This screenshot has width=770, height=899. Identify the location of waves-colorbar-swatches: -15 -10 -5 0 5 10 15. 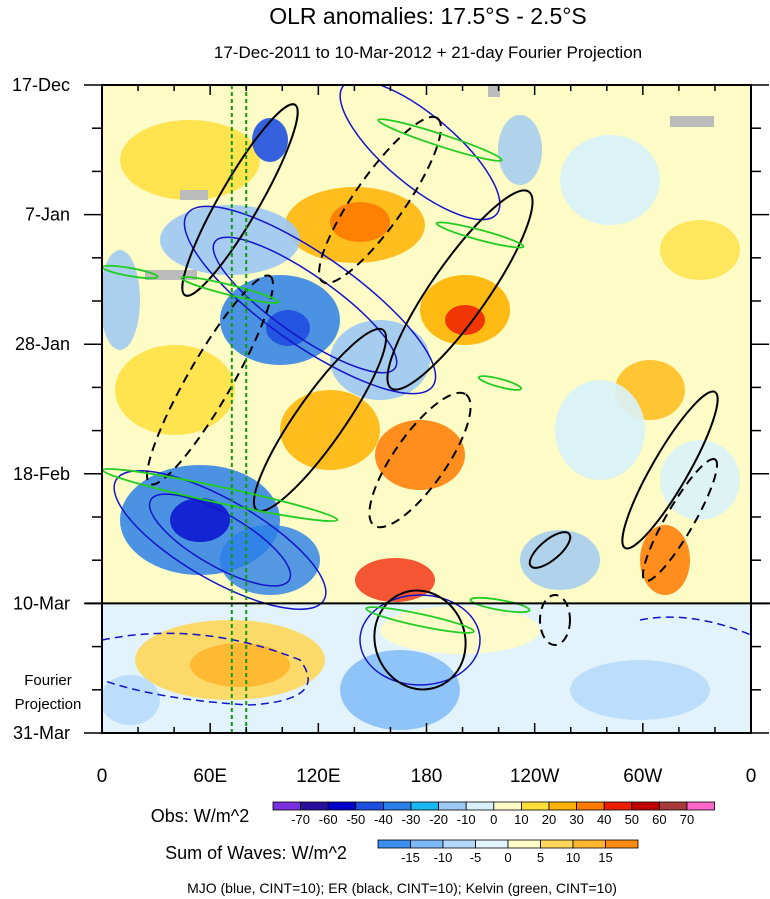
(508, 852).